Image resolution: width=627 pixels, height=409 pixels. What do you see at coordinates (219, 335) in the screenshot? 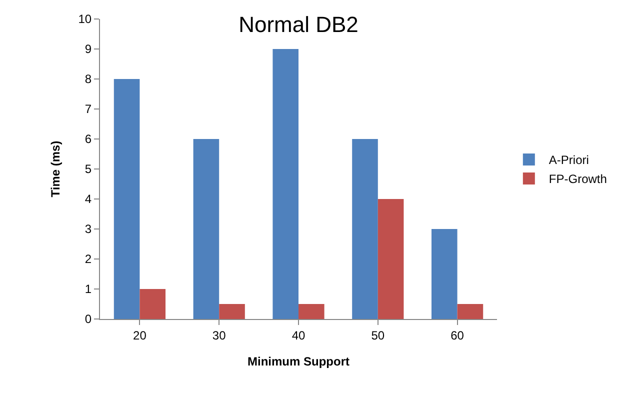
I see `x-tick-label: 30` at bounding box center [219, 335].